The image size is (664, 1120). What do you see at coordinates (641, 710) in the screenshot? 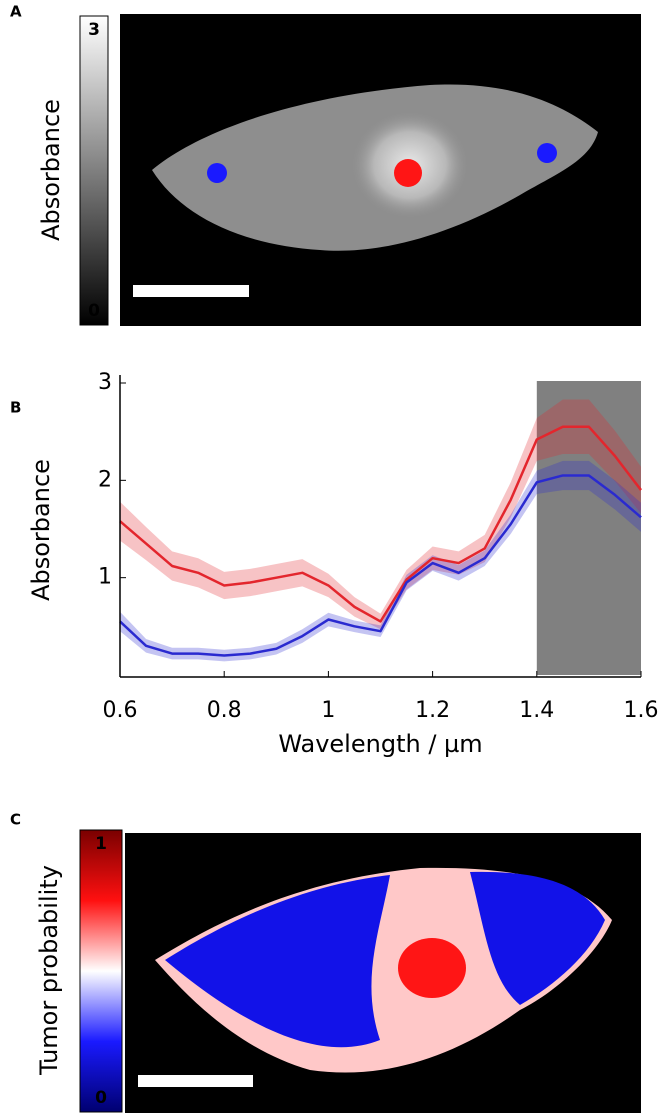
I see `x-tick-label: 1.6` at bounding box center [641, 710].